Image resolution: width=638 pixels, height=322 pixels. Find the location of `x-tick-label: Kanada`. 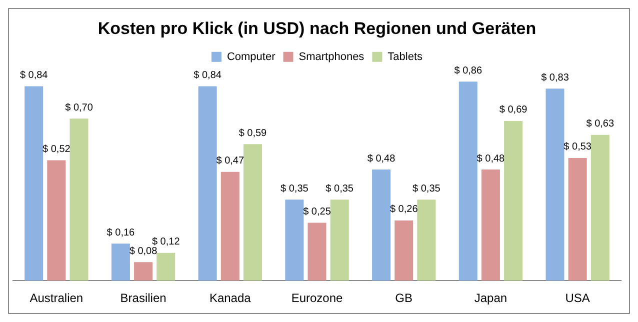

x-tick-label: Kanada is located at coordinates (230, 298).